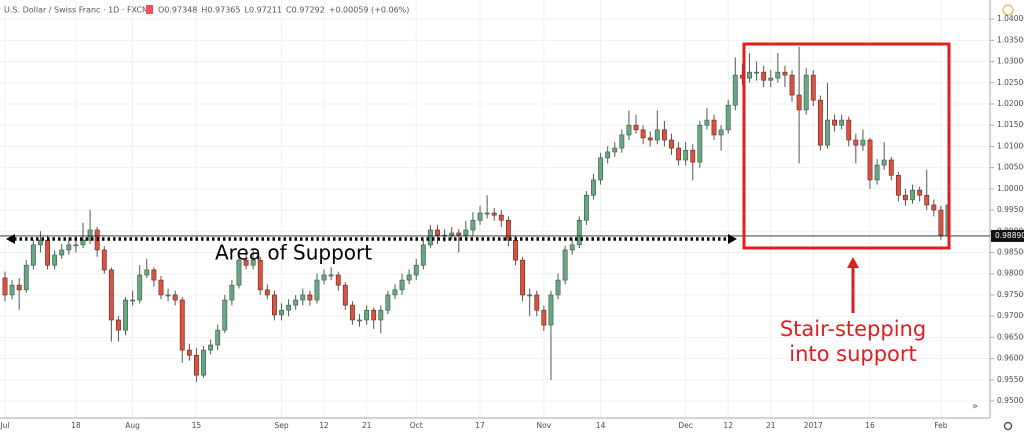 This screenshot has width=1024, height=433. What do you see at coordinates (293, 253) in the screenshot?
I see `support-label: Area of Support` at bounding box center [293, 253].